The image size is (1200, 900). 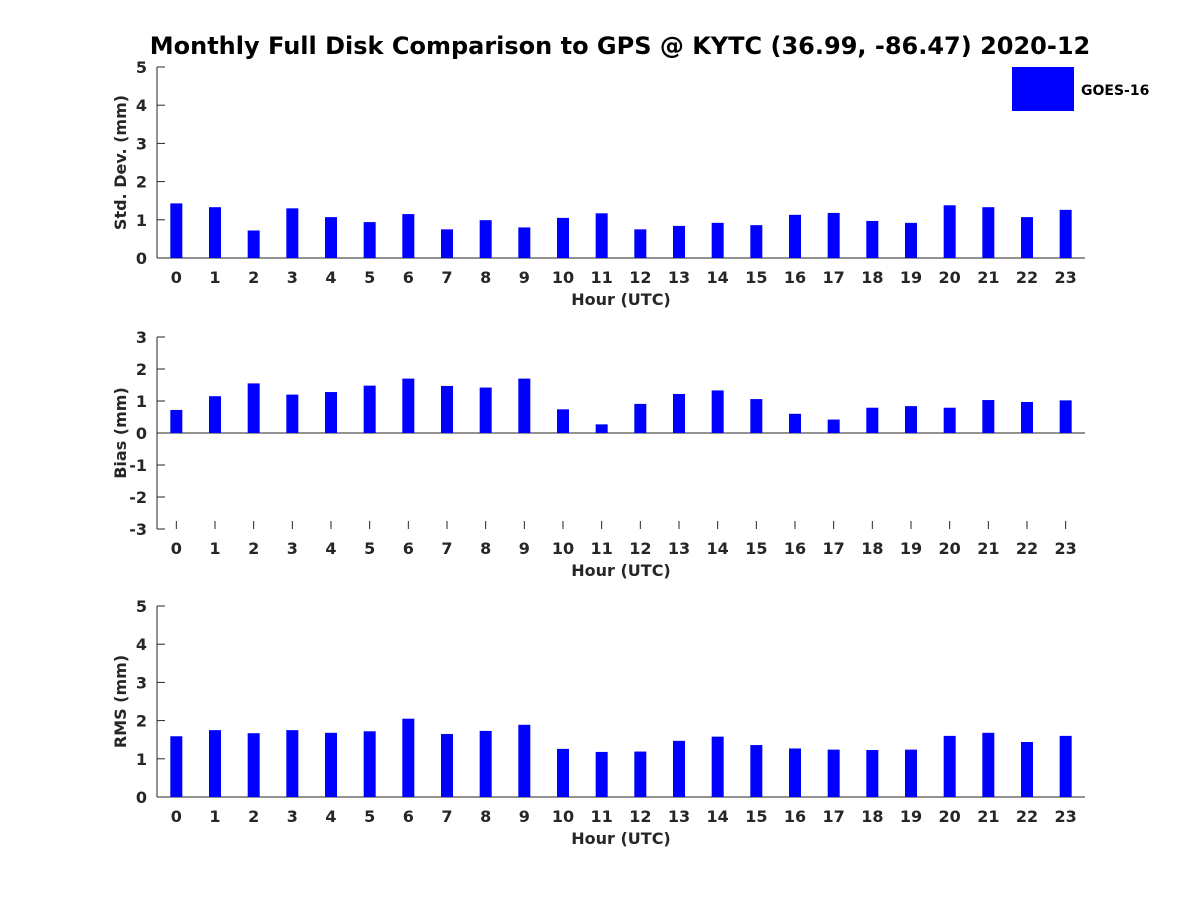 What do you see at coordinates (120, 701) in the screenshot?
I see `y-axis-label: RMS (mm)` at bounding box center [120, 701].